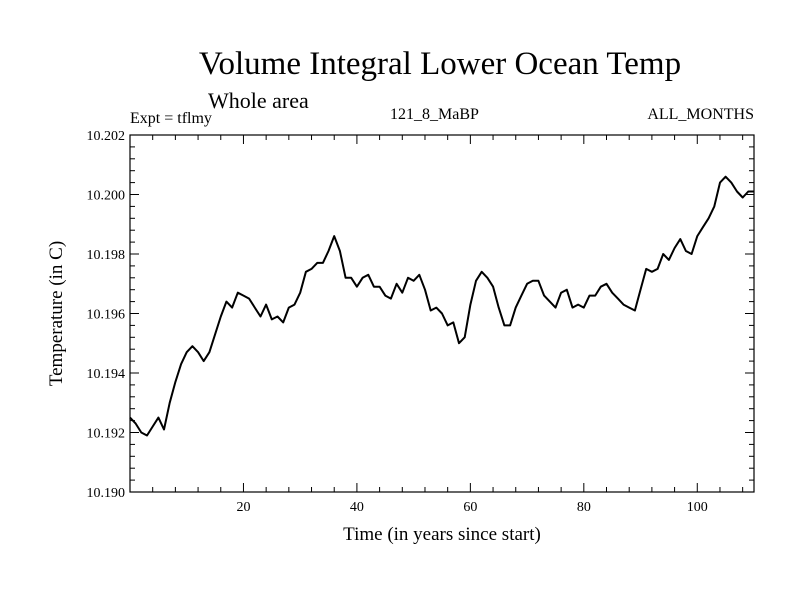 This screenshot has height=600, width=800. What do you see at coordinates (470, 507) in the screenshot?
I see `x-tick-label: 60` at bounding box center [470, 507].